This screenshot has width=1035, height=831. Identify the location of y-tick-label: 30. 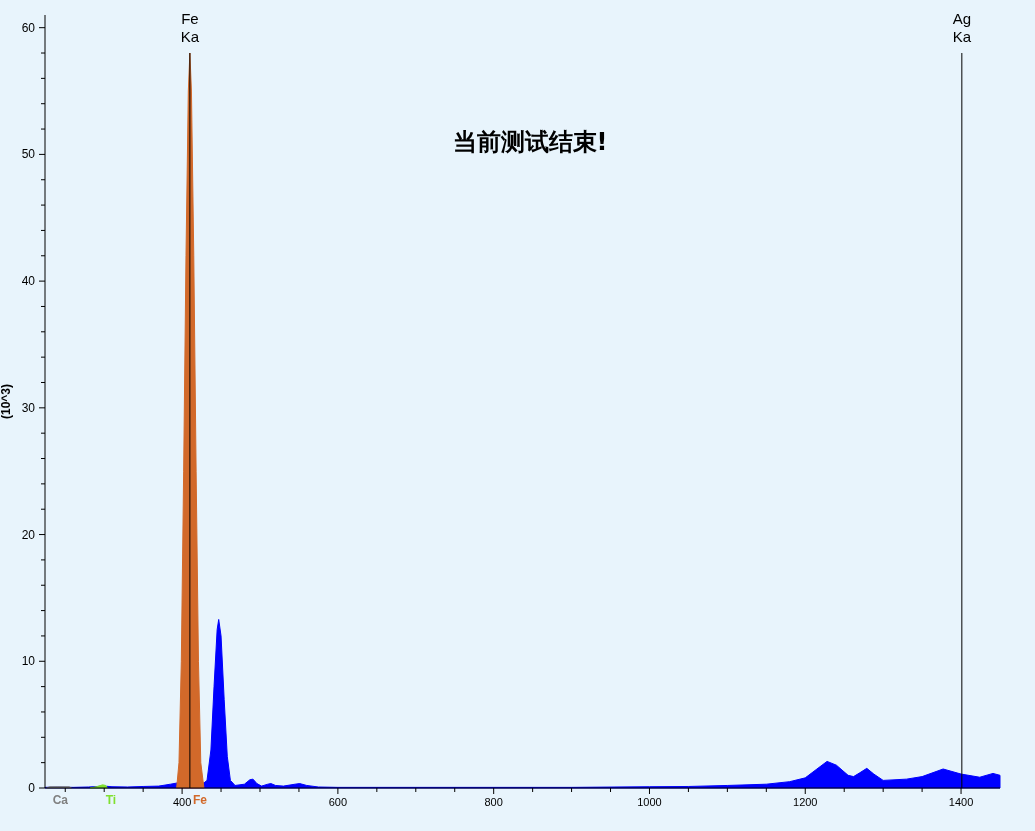
(28, 407).